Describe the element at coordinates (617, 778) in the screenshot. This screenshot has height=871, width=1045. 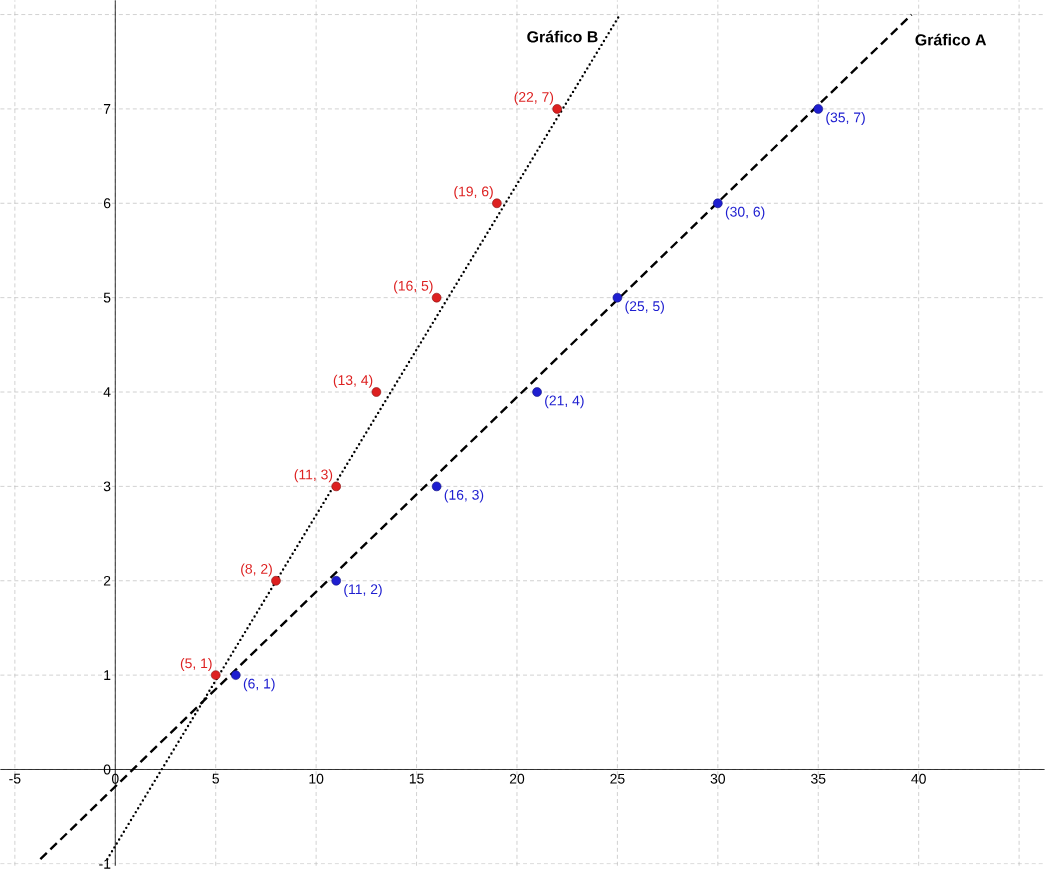
I see `x-tick-label: 25` at that location.